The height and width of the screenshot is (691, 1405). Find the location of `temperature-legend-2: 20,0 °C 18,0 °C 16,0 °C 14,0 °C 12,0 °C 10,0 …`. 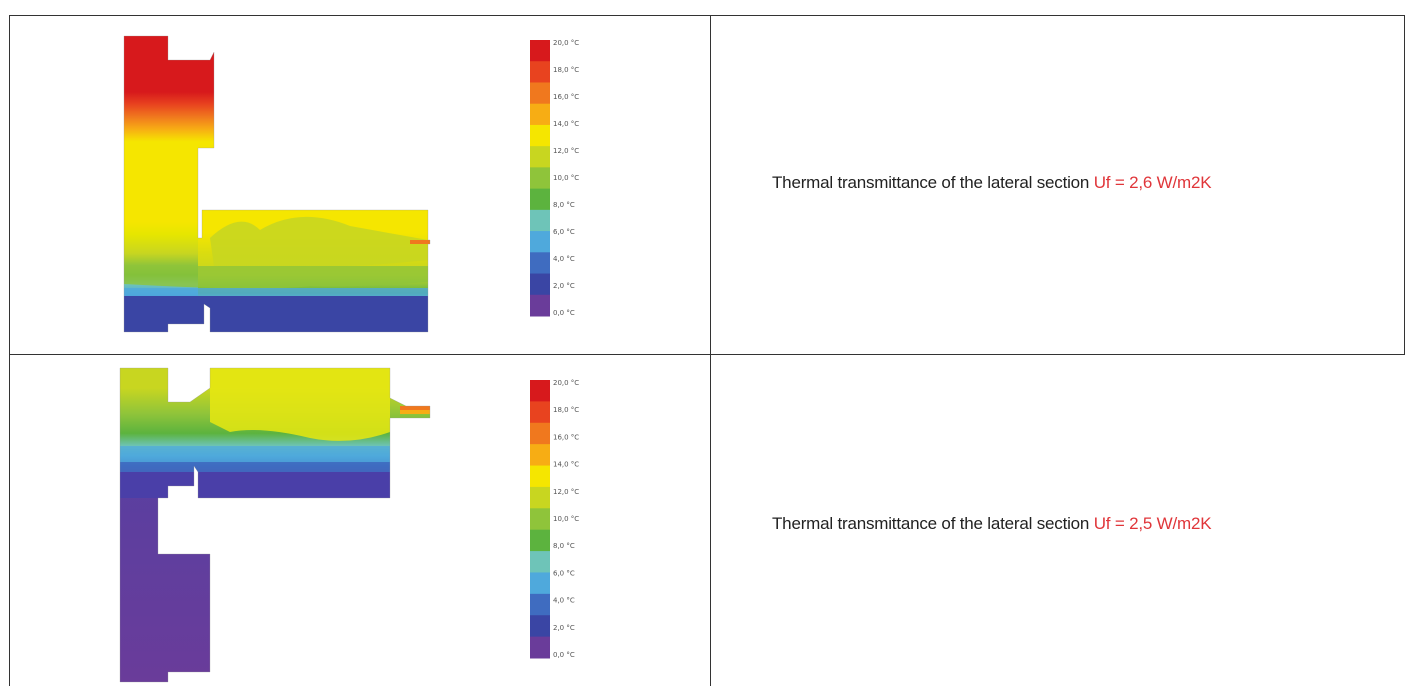

temperature-legend-2: 20,0 °C 18,0 °C 16,0 °C 14,0 °C 12,0 °C 10,0 … is located at coordinates (554, 519).